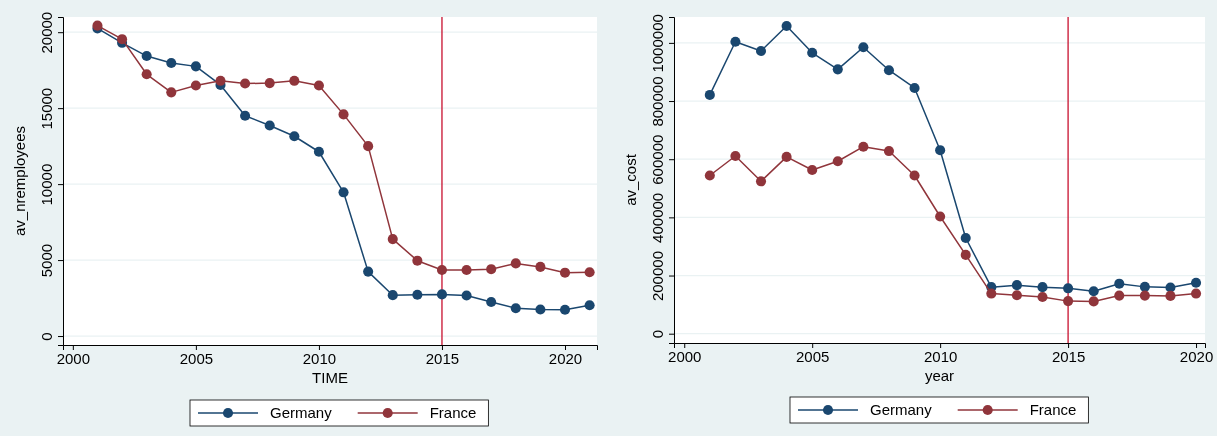  Describe the element at coordinates (46, 32) in the screenshot. I see `y-tick-label: 20000` at that location.